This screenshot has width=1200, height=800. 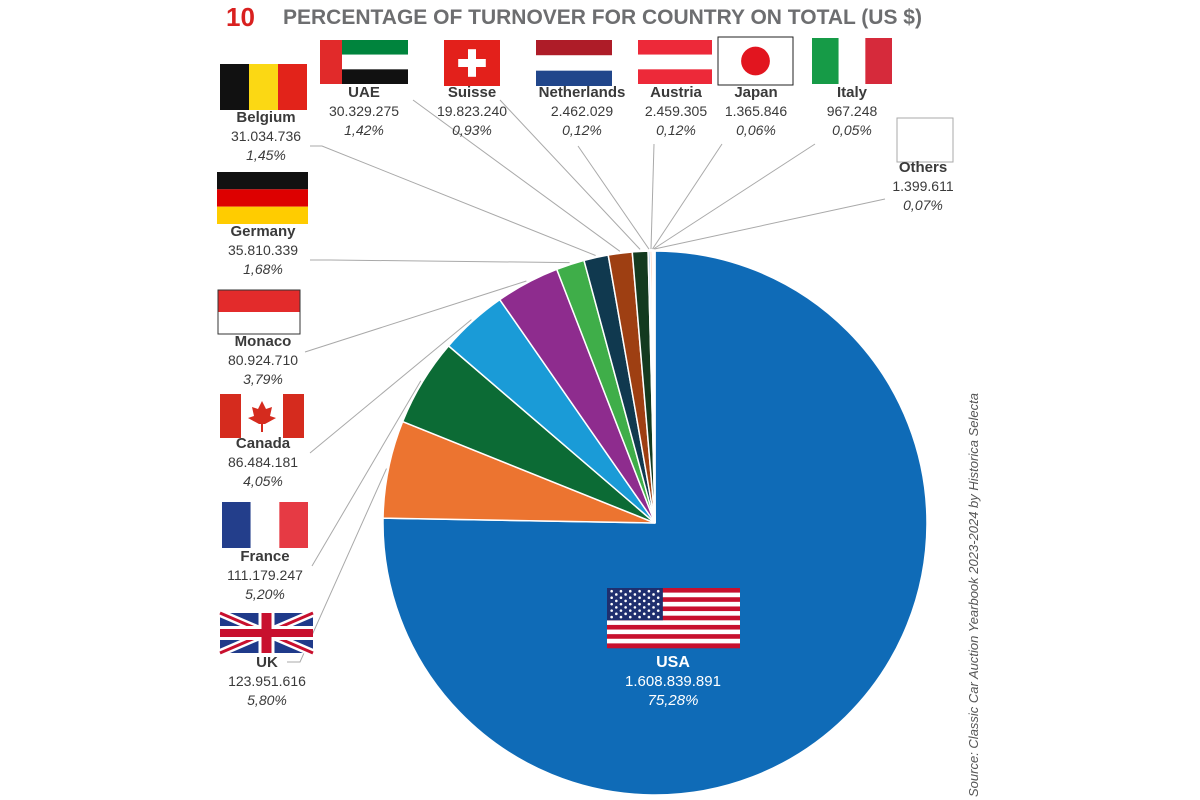 What do you see at coordinates (267, 700) in the screenshot?
I see `label-percent-uk: 5,80%` at bounding box center [267, 700].